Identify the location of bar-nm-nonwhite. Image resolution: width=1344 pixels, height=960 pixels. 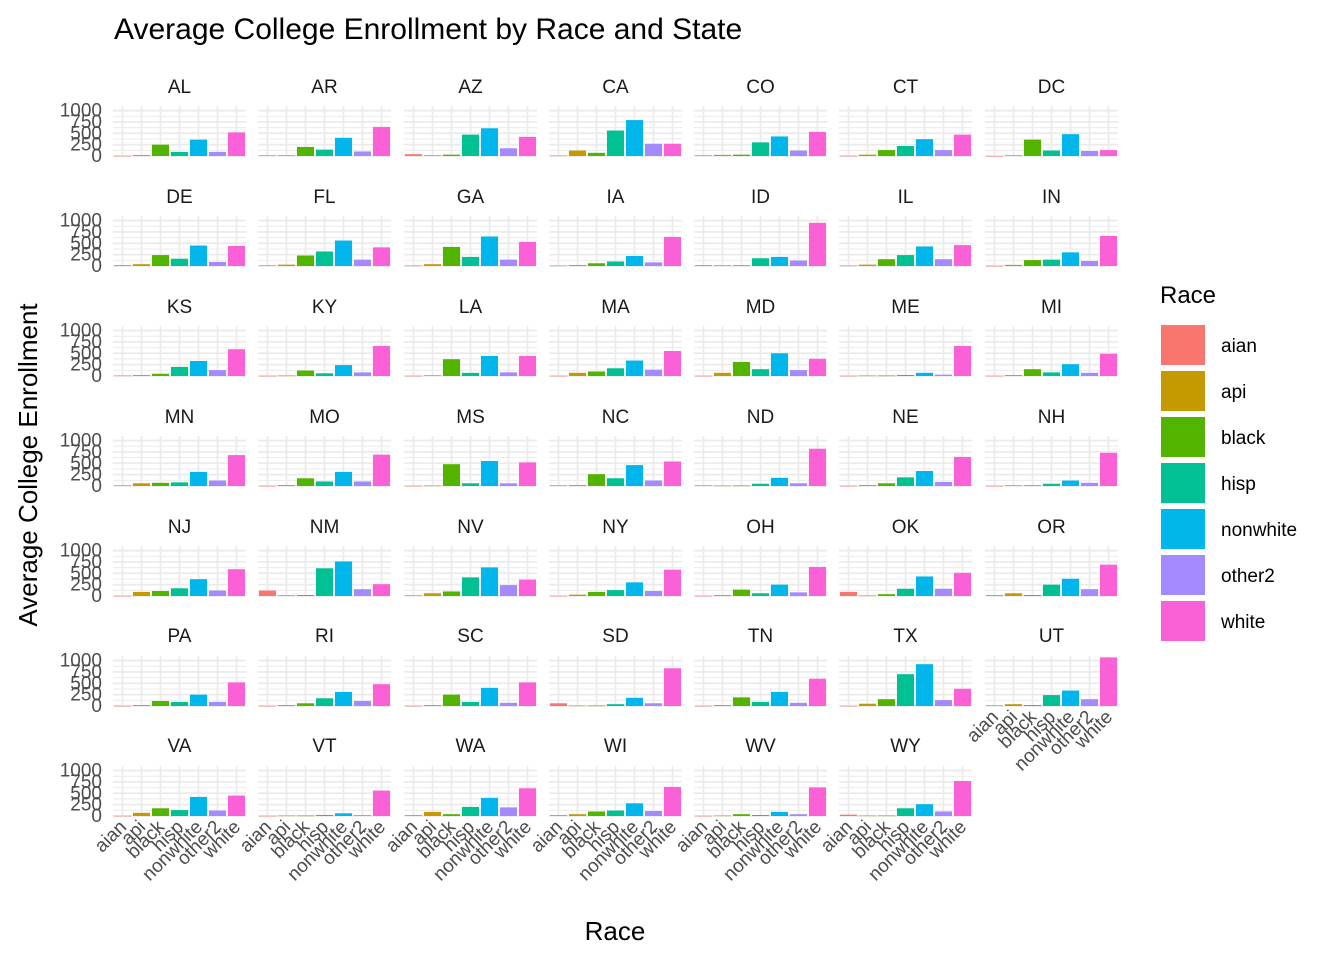
(343, 578).